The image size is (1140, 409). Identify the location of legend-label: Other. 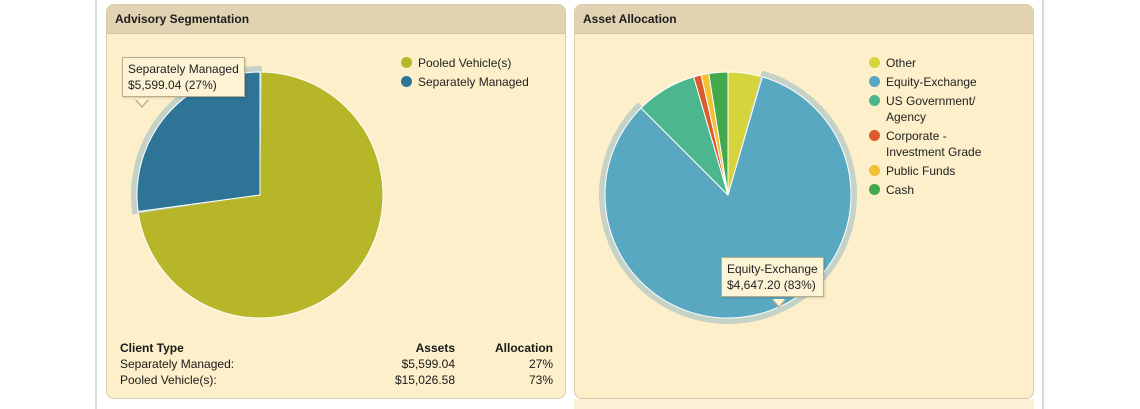
(901, 63).